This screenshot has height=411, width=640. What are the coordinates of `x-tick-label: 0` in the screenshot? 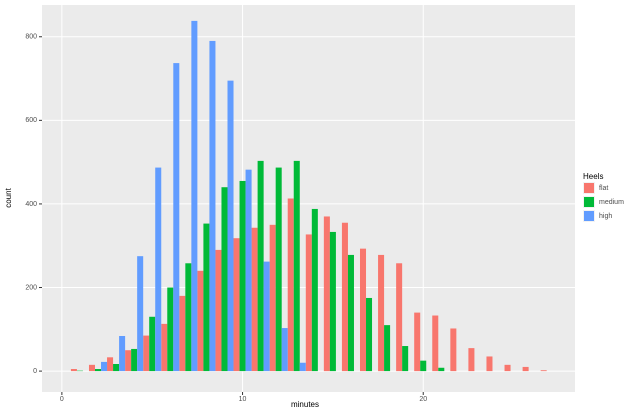 It's located at (62, 399).